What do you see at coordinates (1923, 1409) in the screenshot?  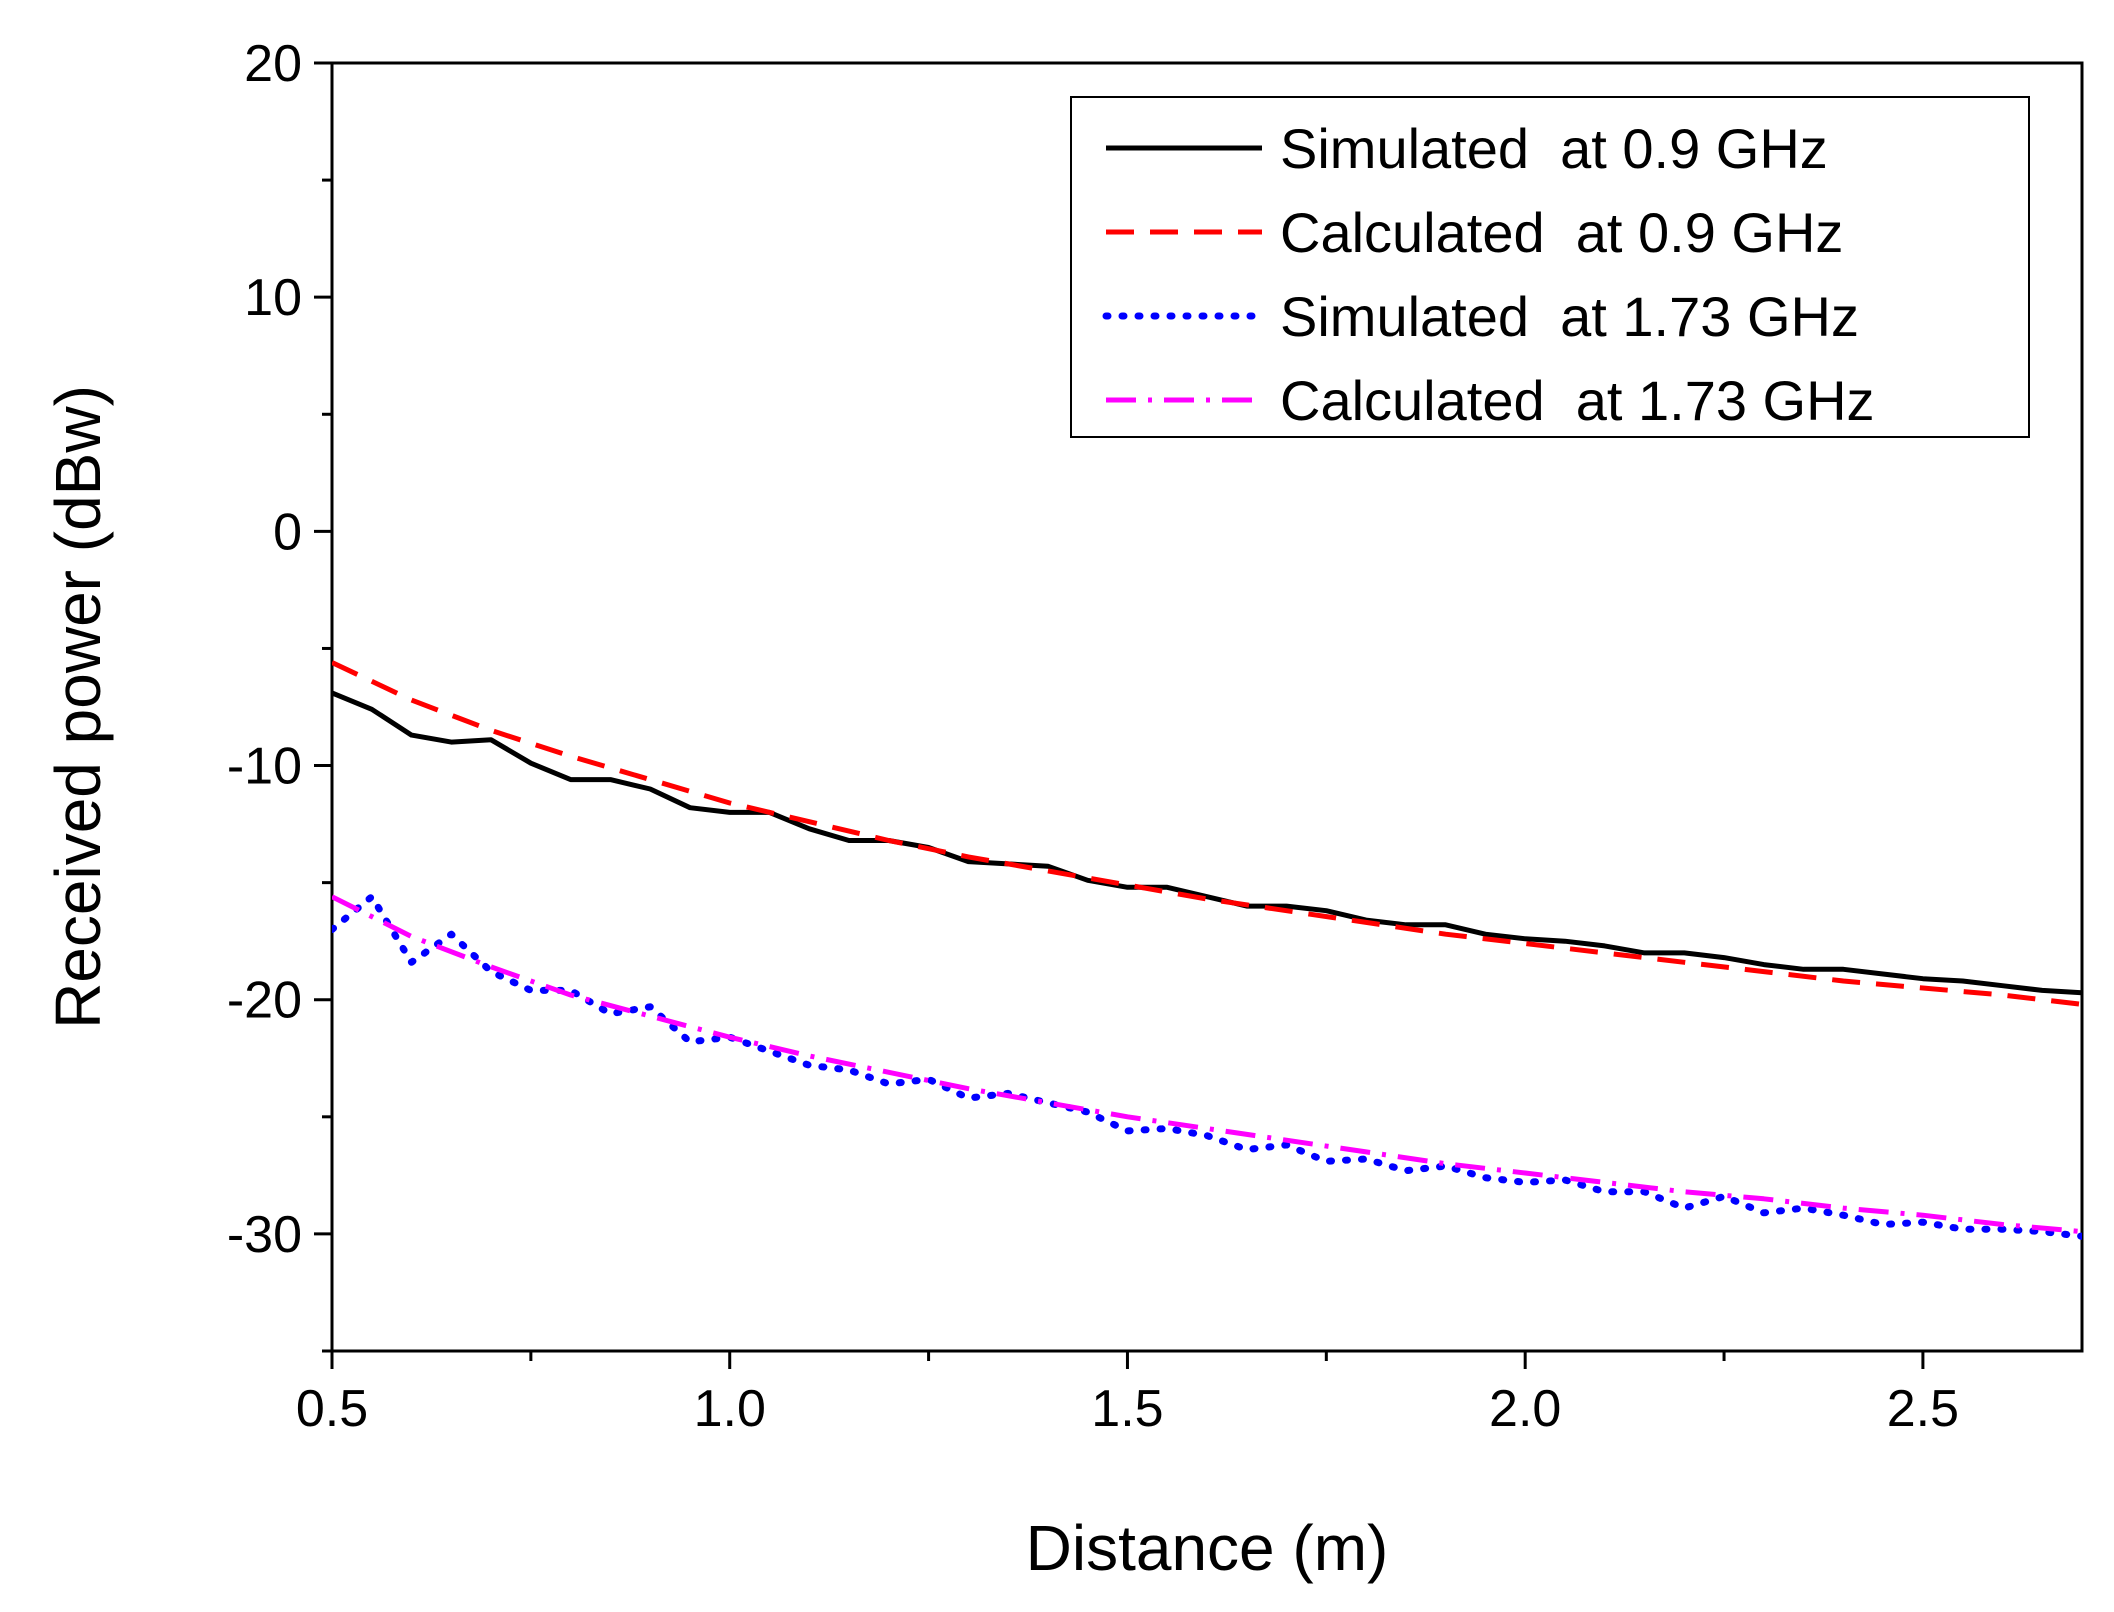 I see `x-tick-label: 2.5` at bounding box center [1923, 1409].